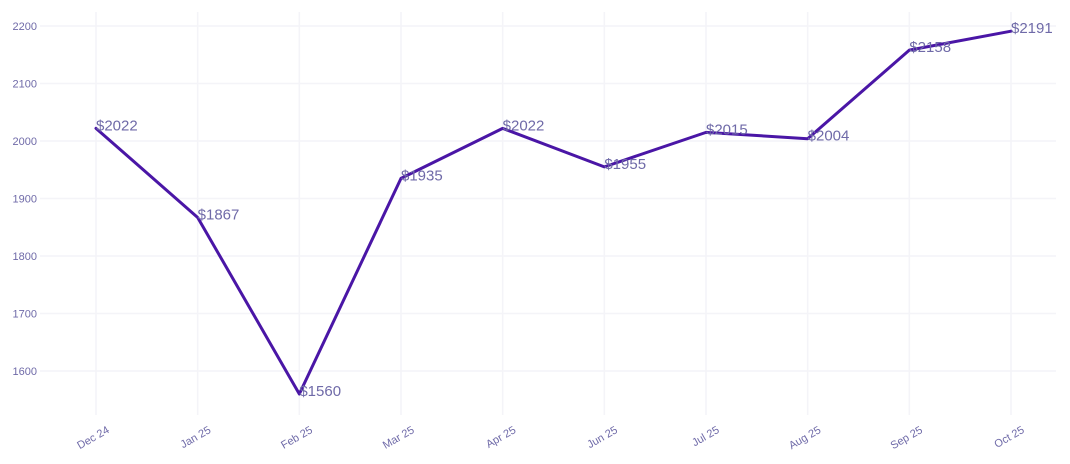  I want to click on y-axis-ticks: 1600 1700 1800 1900 2000 2100 2200, so click(25, 199).